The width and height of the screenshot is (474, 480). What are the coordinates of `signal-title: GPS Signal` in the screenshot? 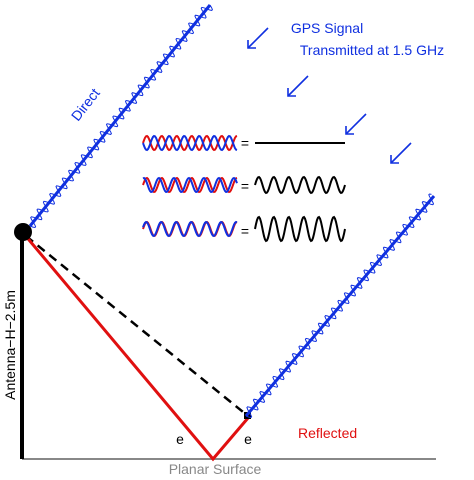 It's located at (327, 28).